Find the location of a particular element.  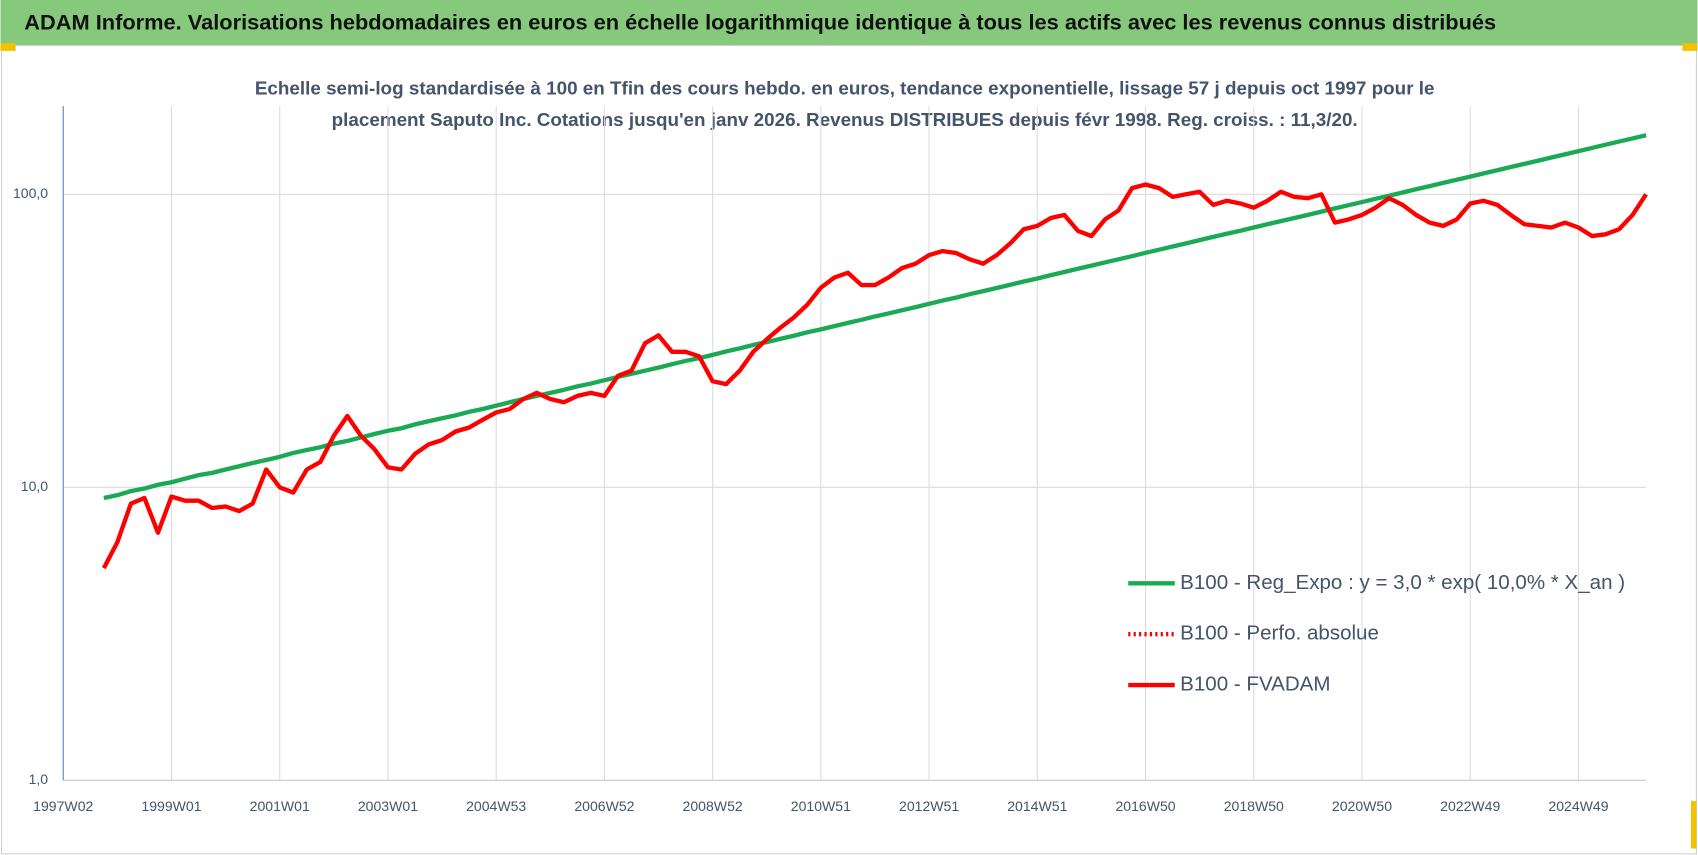

x-tick-label: 2004W53 is located at coordinates (496, 806).